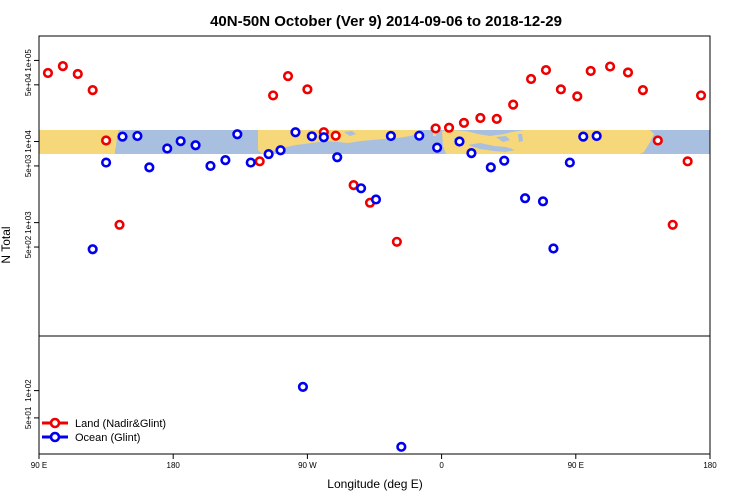  I want to click on y-upper-tick-label: 5e+03, so click(28, 165).